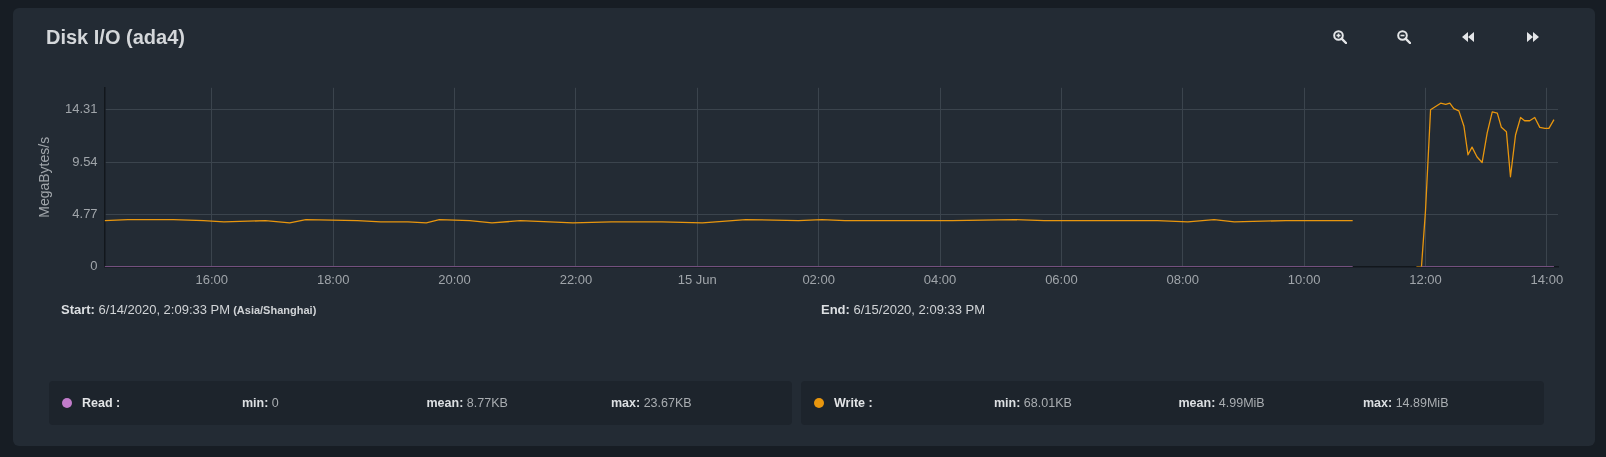 The height and width of the screenshot is (457, 1606). I want to click on x-tick-label: 04:00, so click(940, 280).